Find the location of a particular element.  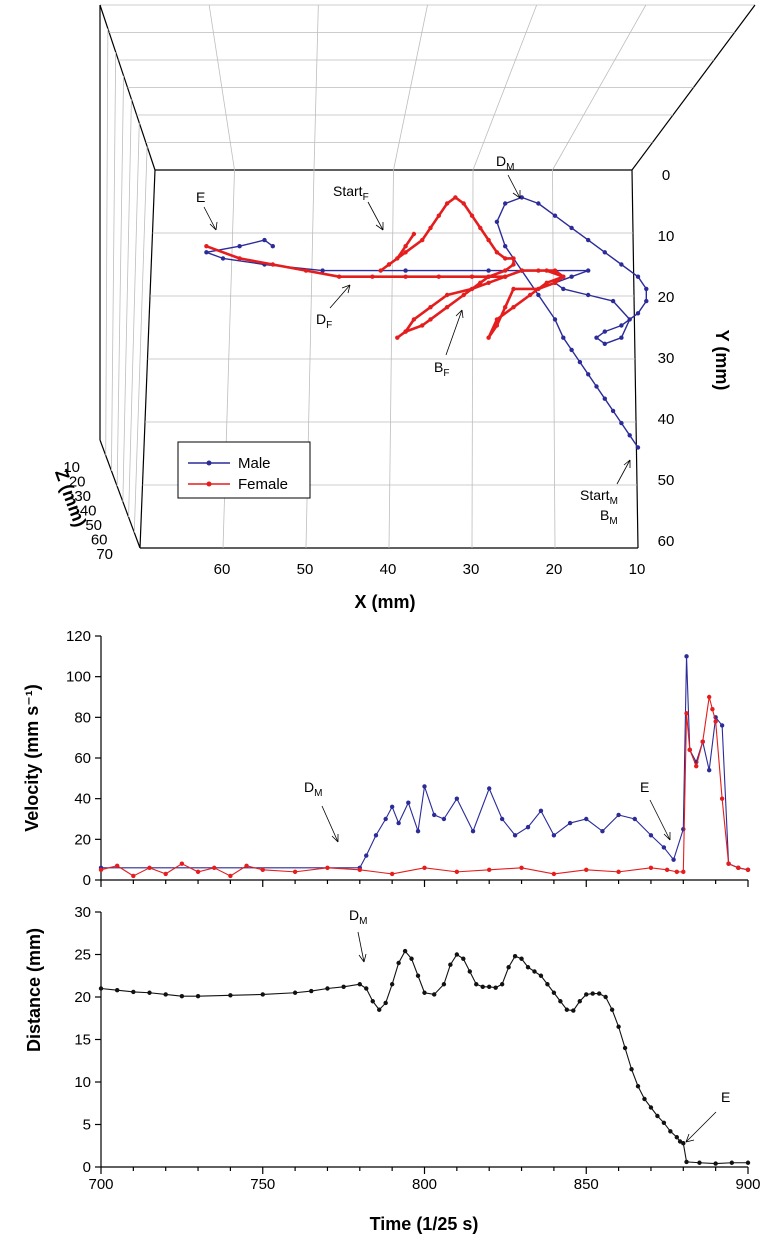

y-tick-label: 120 is located at coordinates (78, 636).